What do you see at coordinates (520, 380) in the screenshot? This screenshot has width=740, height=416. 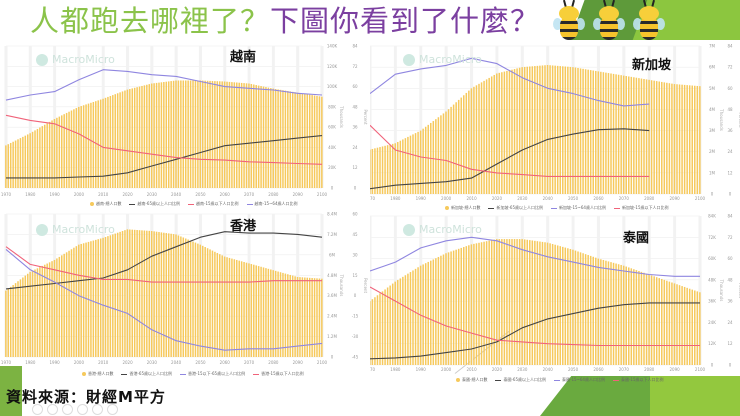 I see `legend-item: 泰國-65歲以上人口比例` at bounding box center [520, 380].